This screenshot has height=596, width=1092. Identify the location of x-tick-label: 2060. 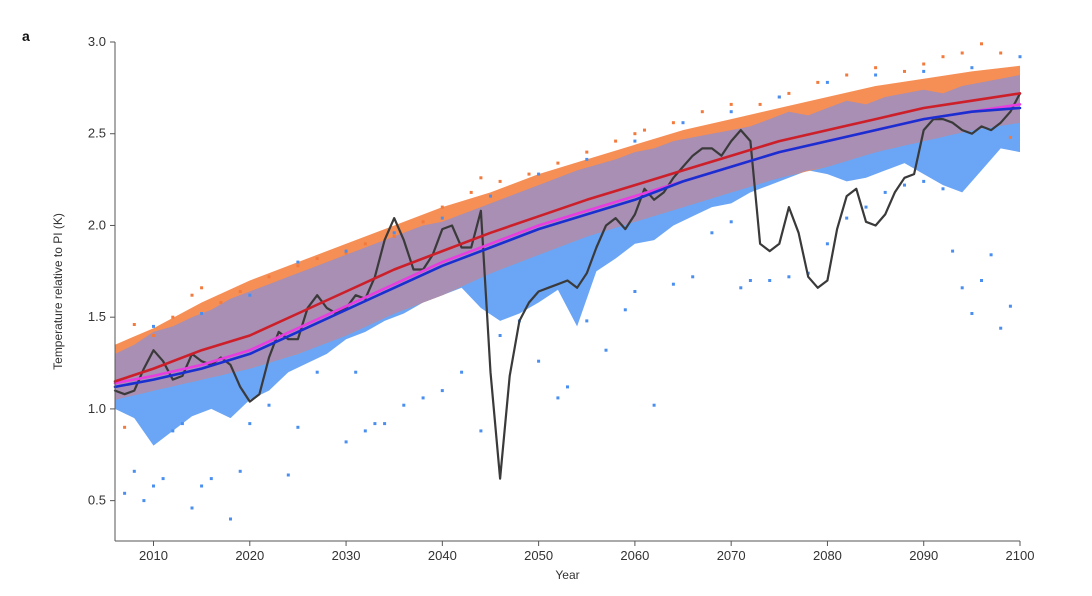
(634, 555).